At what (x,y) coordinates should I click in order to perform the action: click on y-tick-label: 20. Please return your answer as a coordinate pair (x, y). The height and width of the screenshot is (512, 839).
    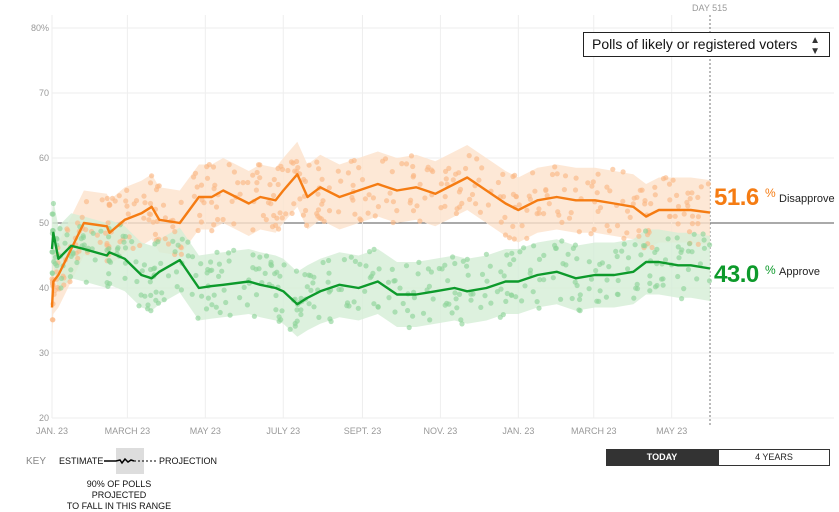
    Looking at the image, I should click on (44, 418).